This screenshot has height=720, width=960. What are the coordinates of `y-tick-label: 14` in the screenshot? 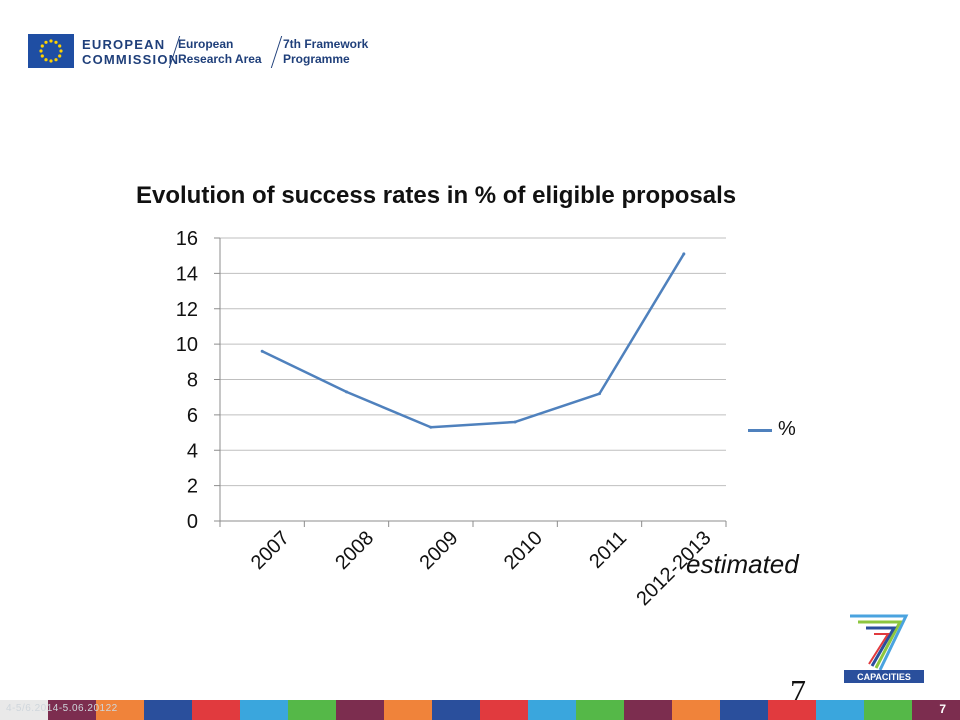 It's located at (187, 274).